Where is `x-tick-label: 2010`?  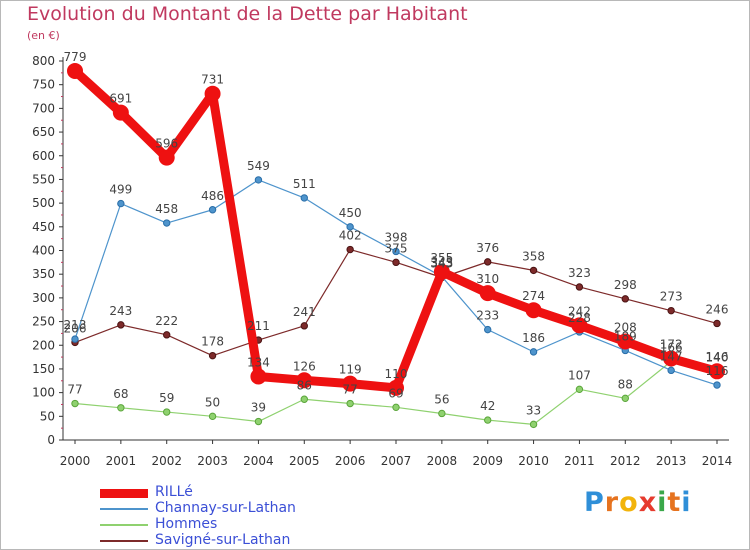
x-tick-label: 2010 is located at coordinates (533, 461).